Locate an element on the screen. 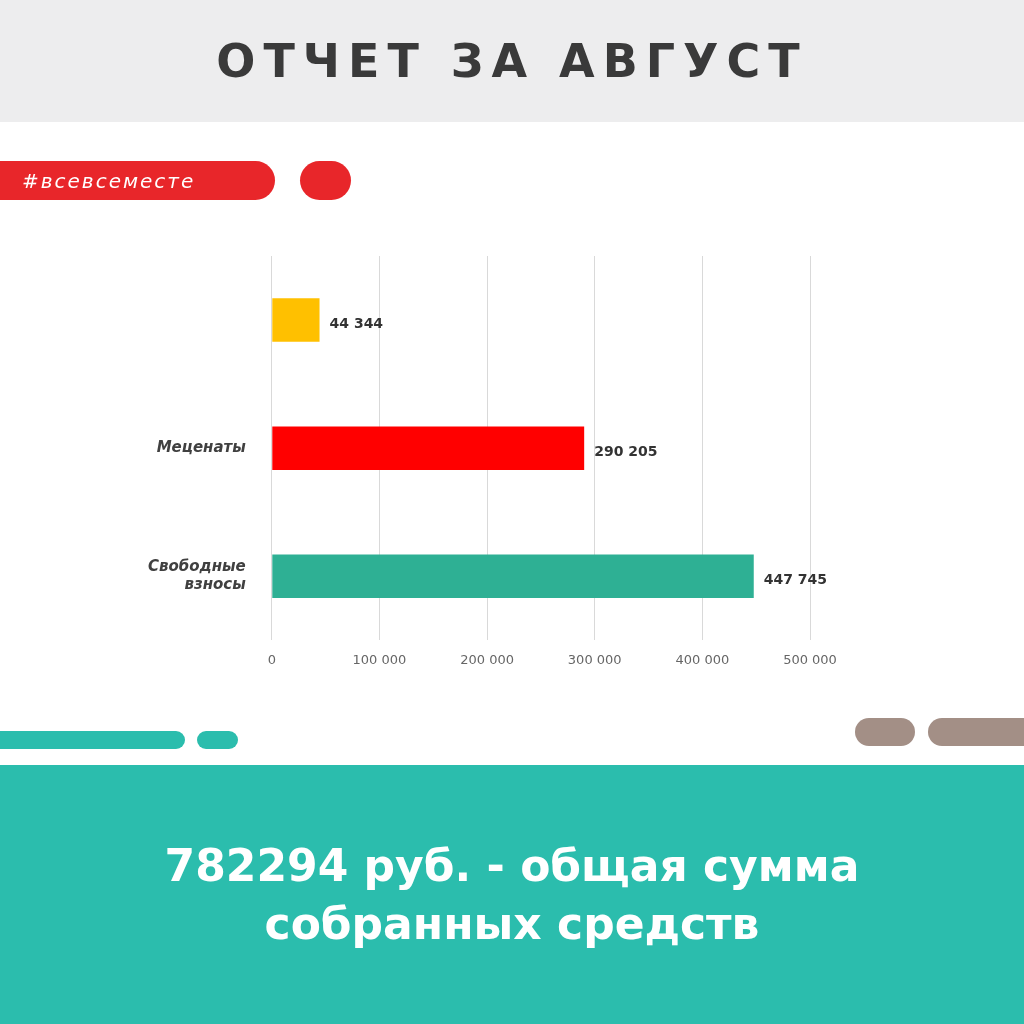  data-label: 290 205 is located at coordinates (626, 450).